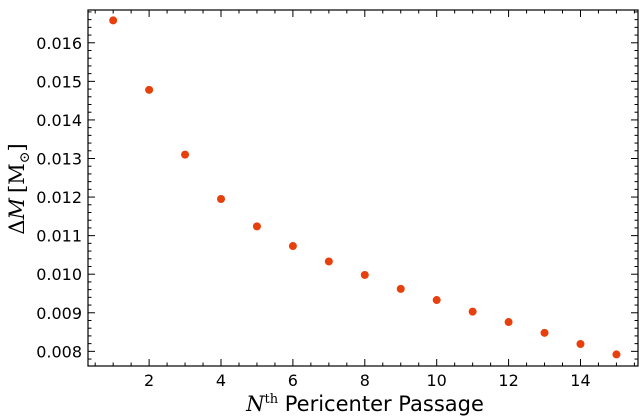 The image size is (640, 417). I want to click on y-tick-label: 0.014, so click(59, 120).